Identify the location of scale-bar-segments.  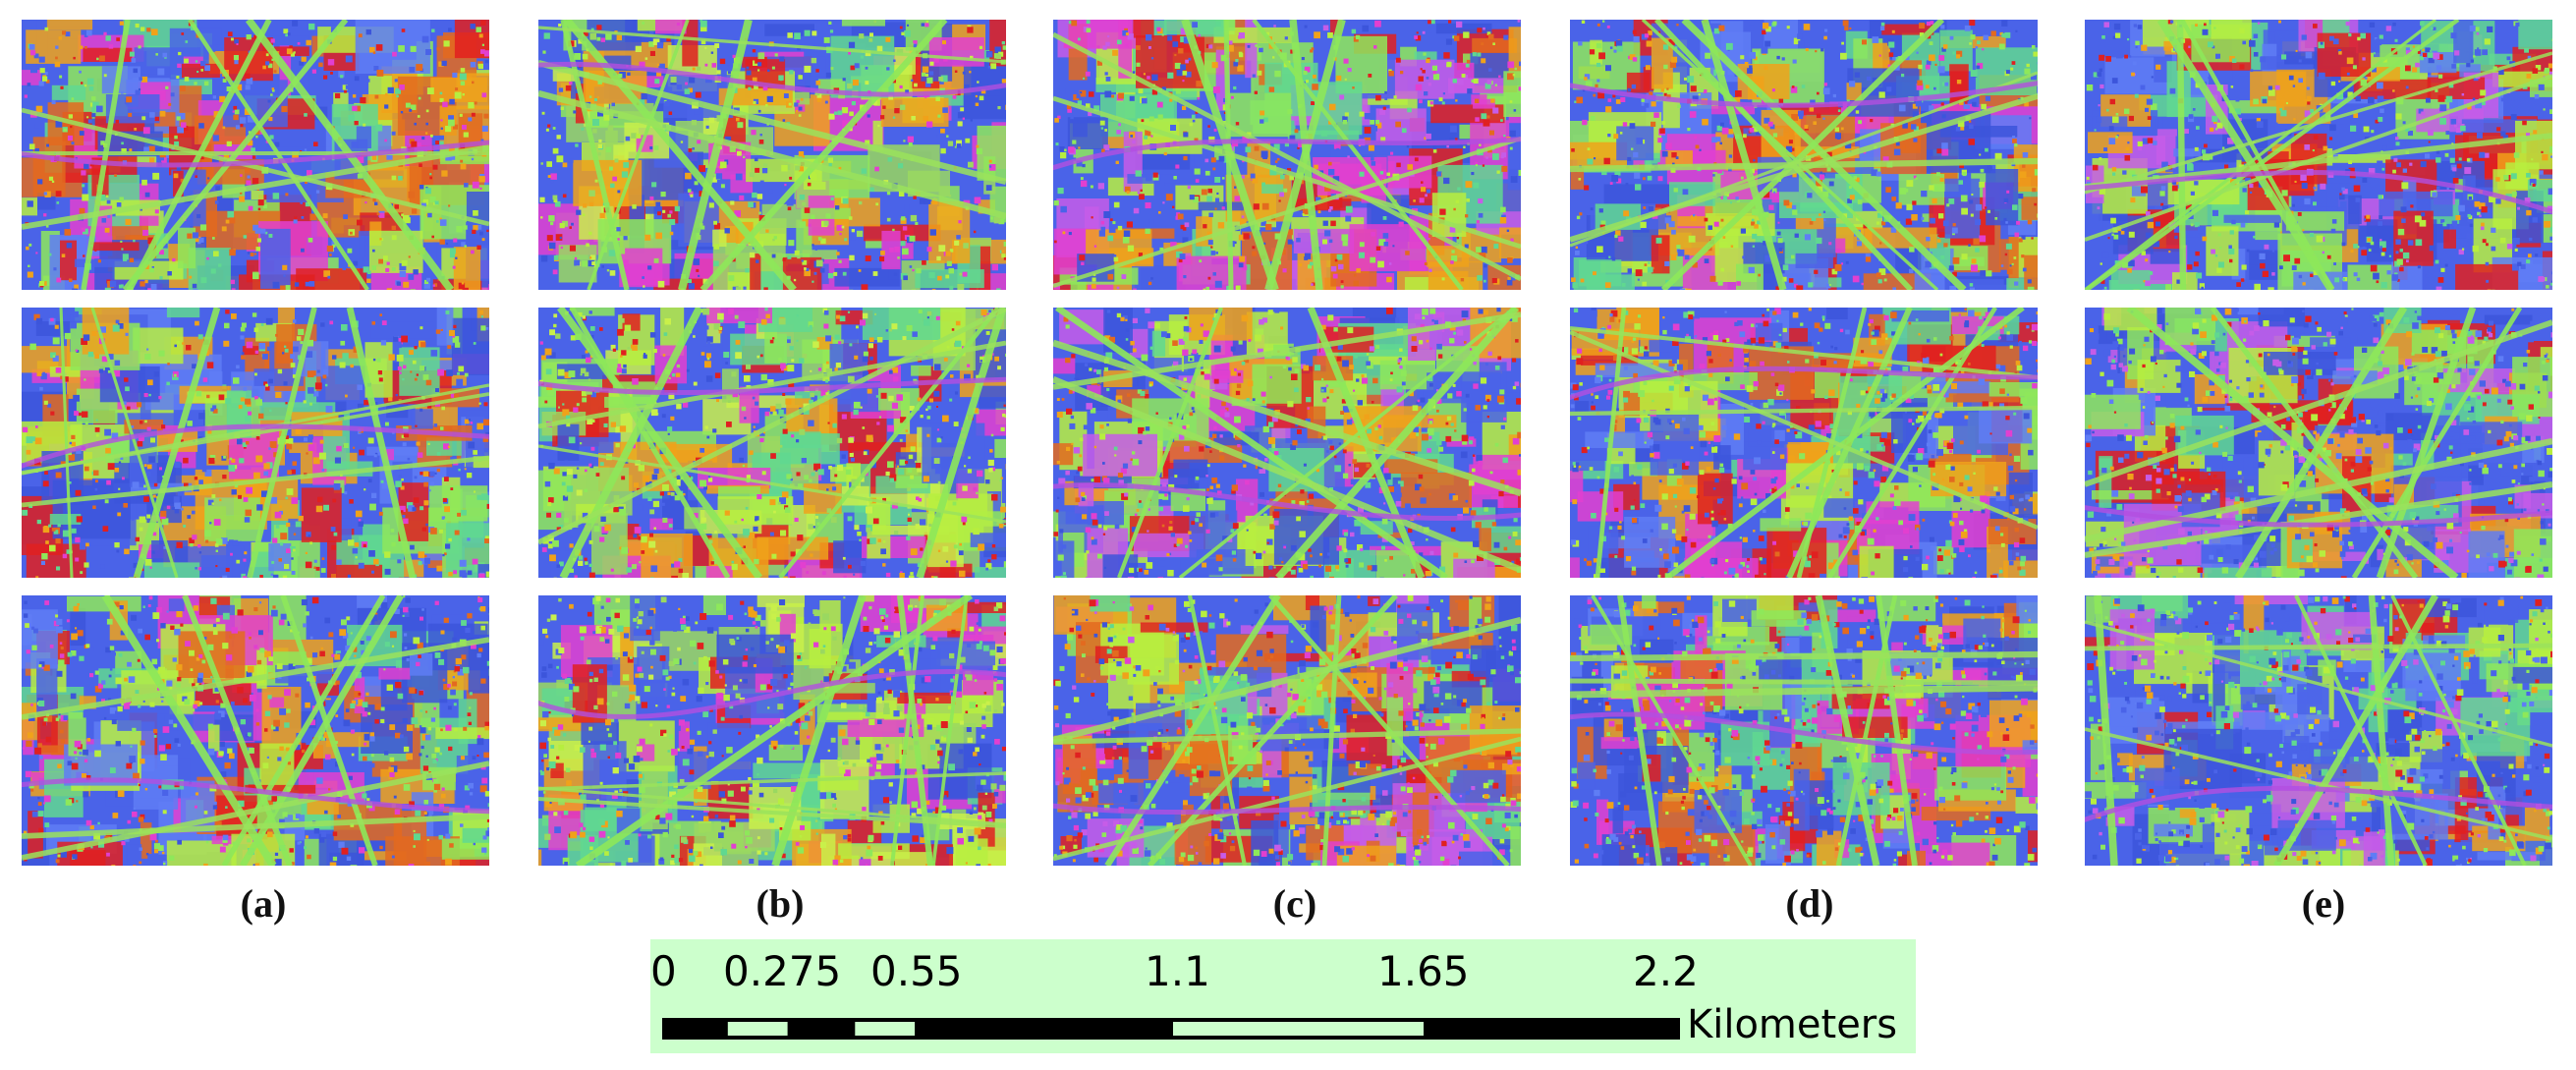
(1171, 1029).